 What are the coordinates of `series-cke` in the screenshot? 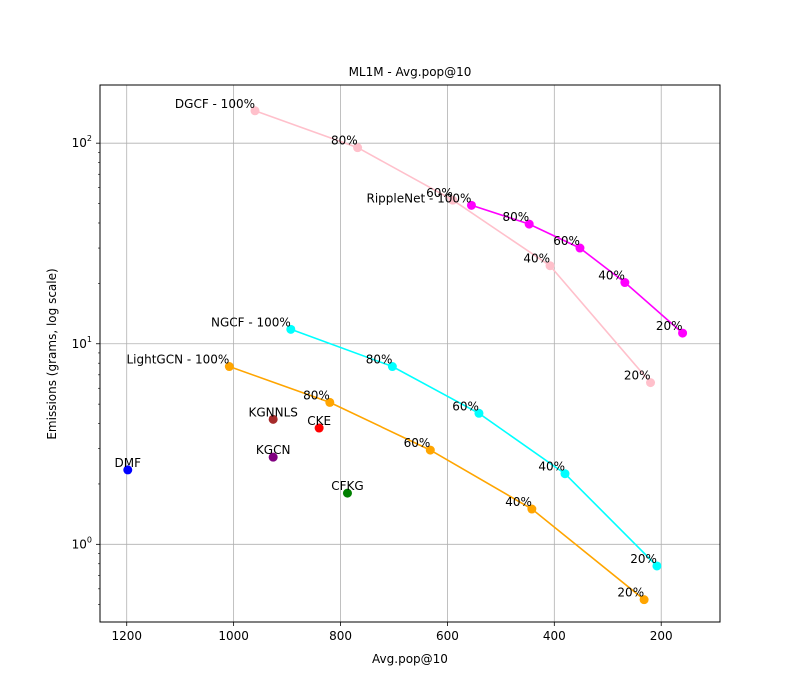 It's located at (319, 428).